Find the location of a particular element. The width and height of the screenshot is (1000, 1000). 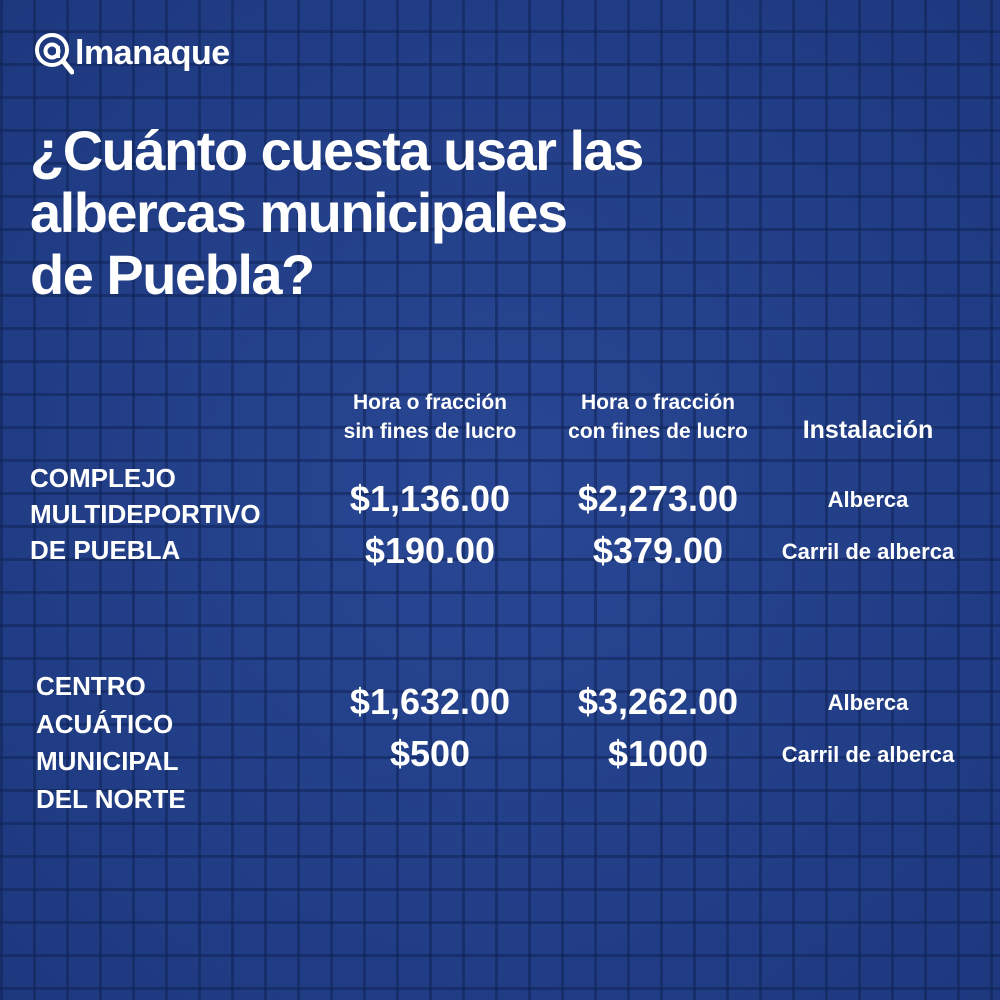

venue-name-line: DEL NORTE is located at coordinates (111, 798).